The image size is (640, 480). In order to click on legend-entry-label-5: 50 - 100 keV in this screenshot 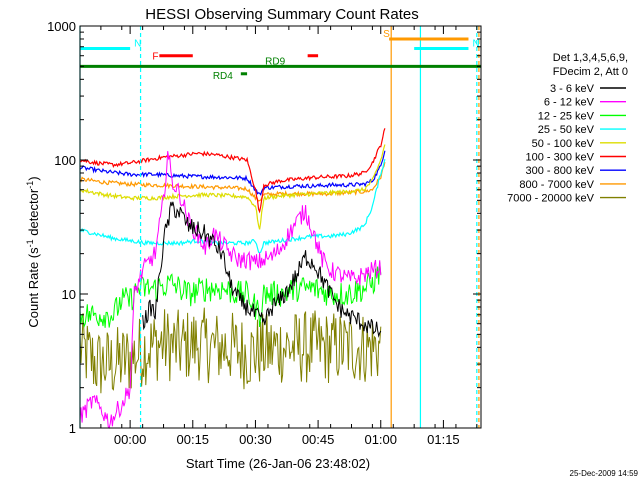, I will do `click(563, 144)`.